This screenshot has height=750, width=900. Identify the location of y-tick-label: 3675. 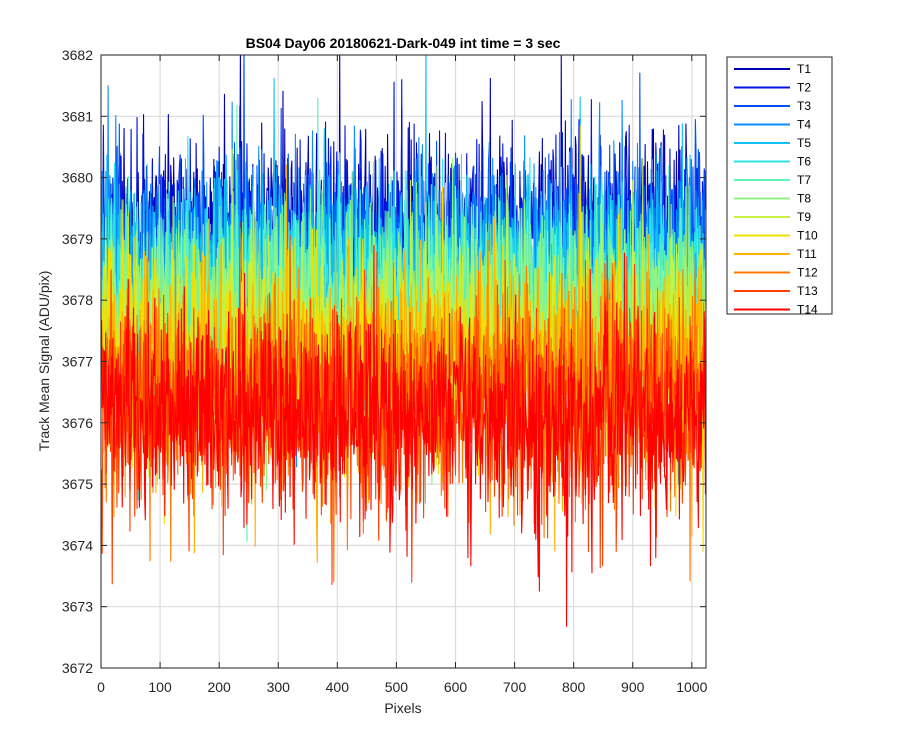
(77, 484).